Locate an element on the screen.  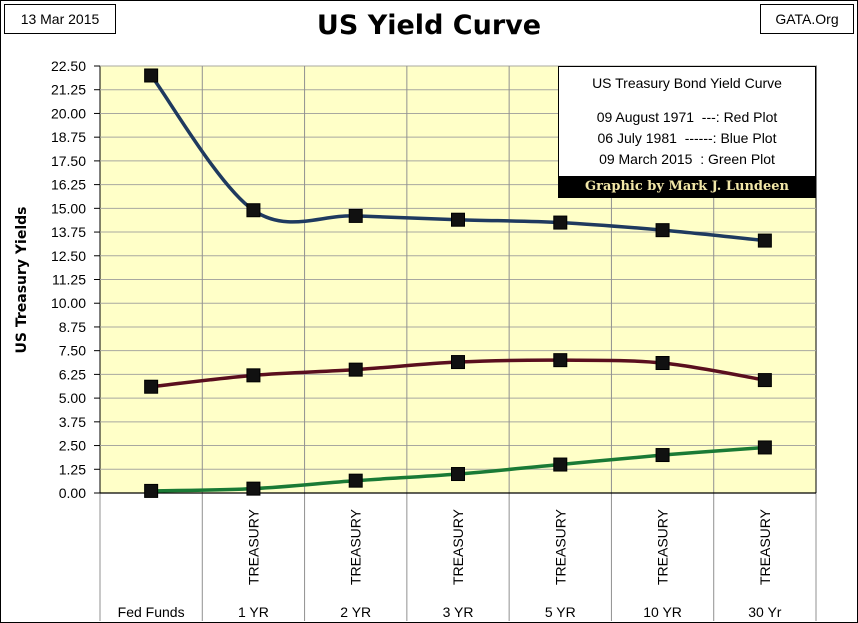
x-category-label: 30 Yr is located at coordinates (765, 612).